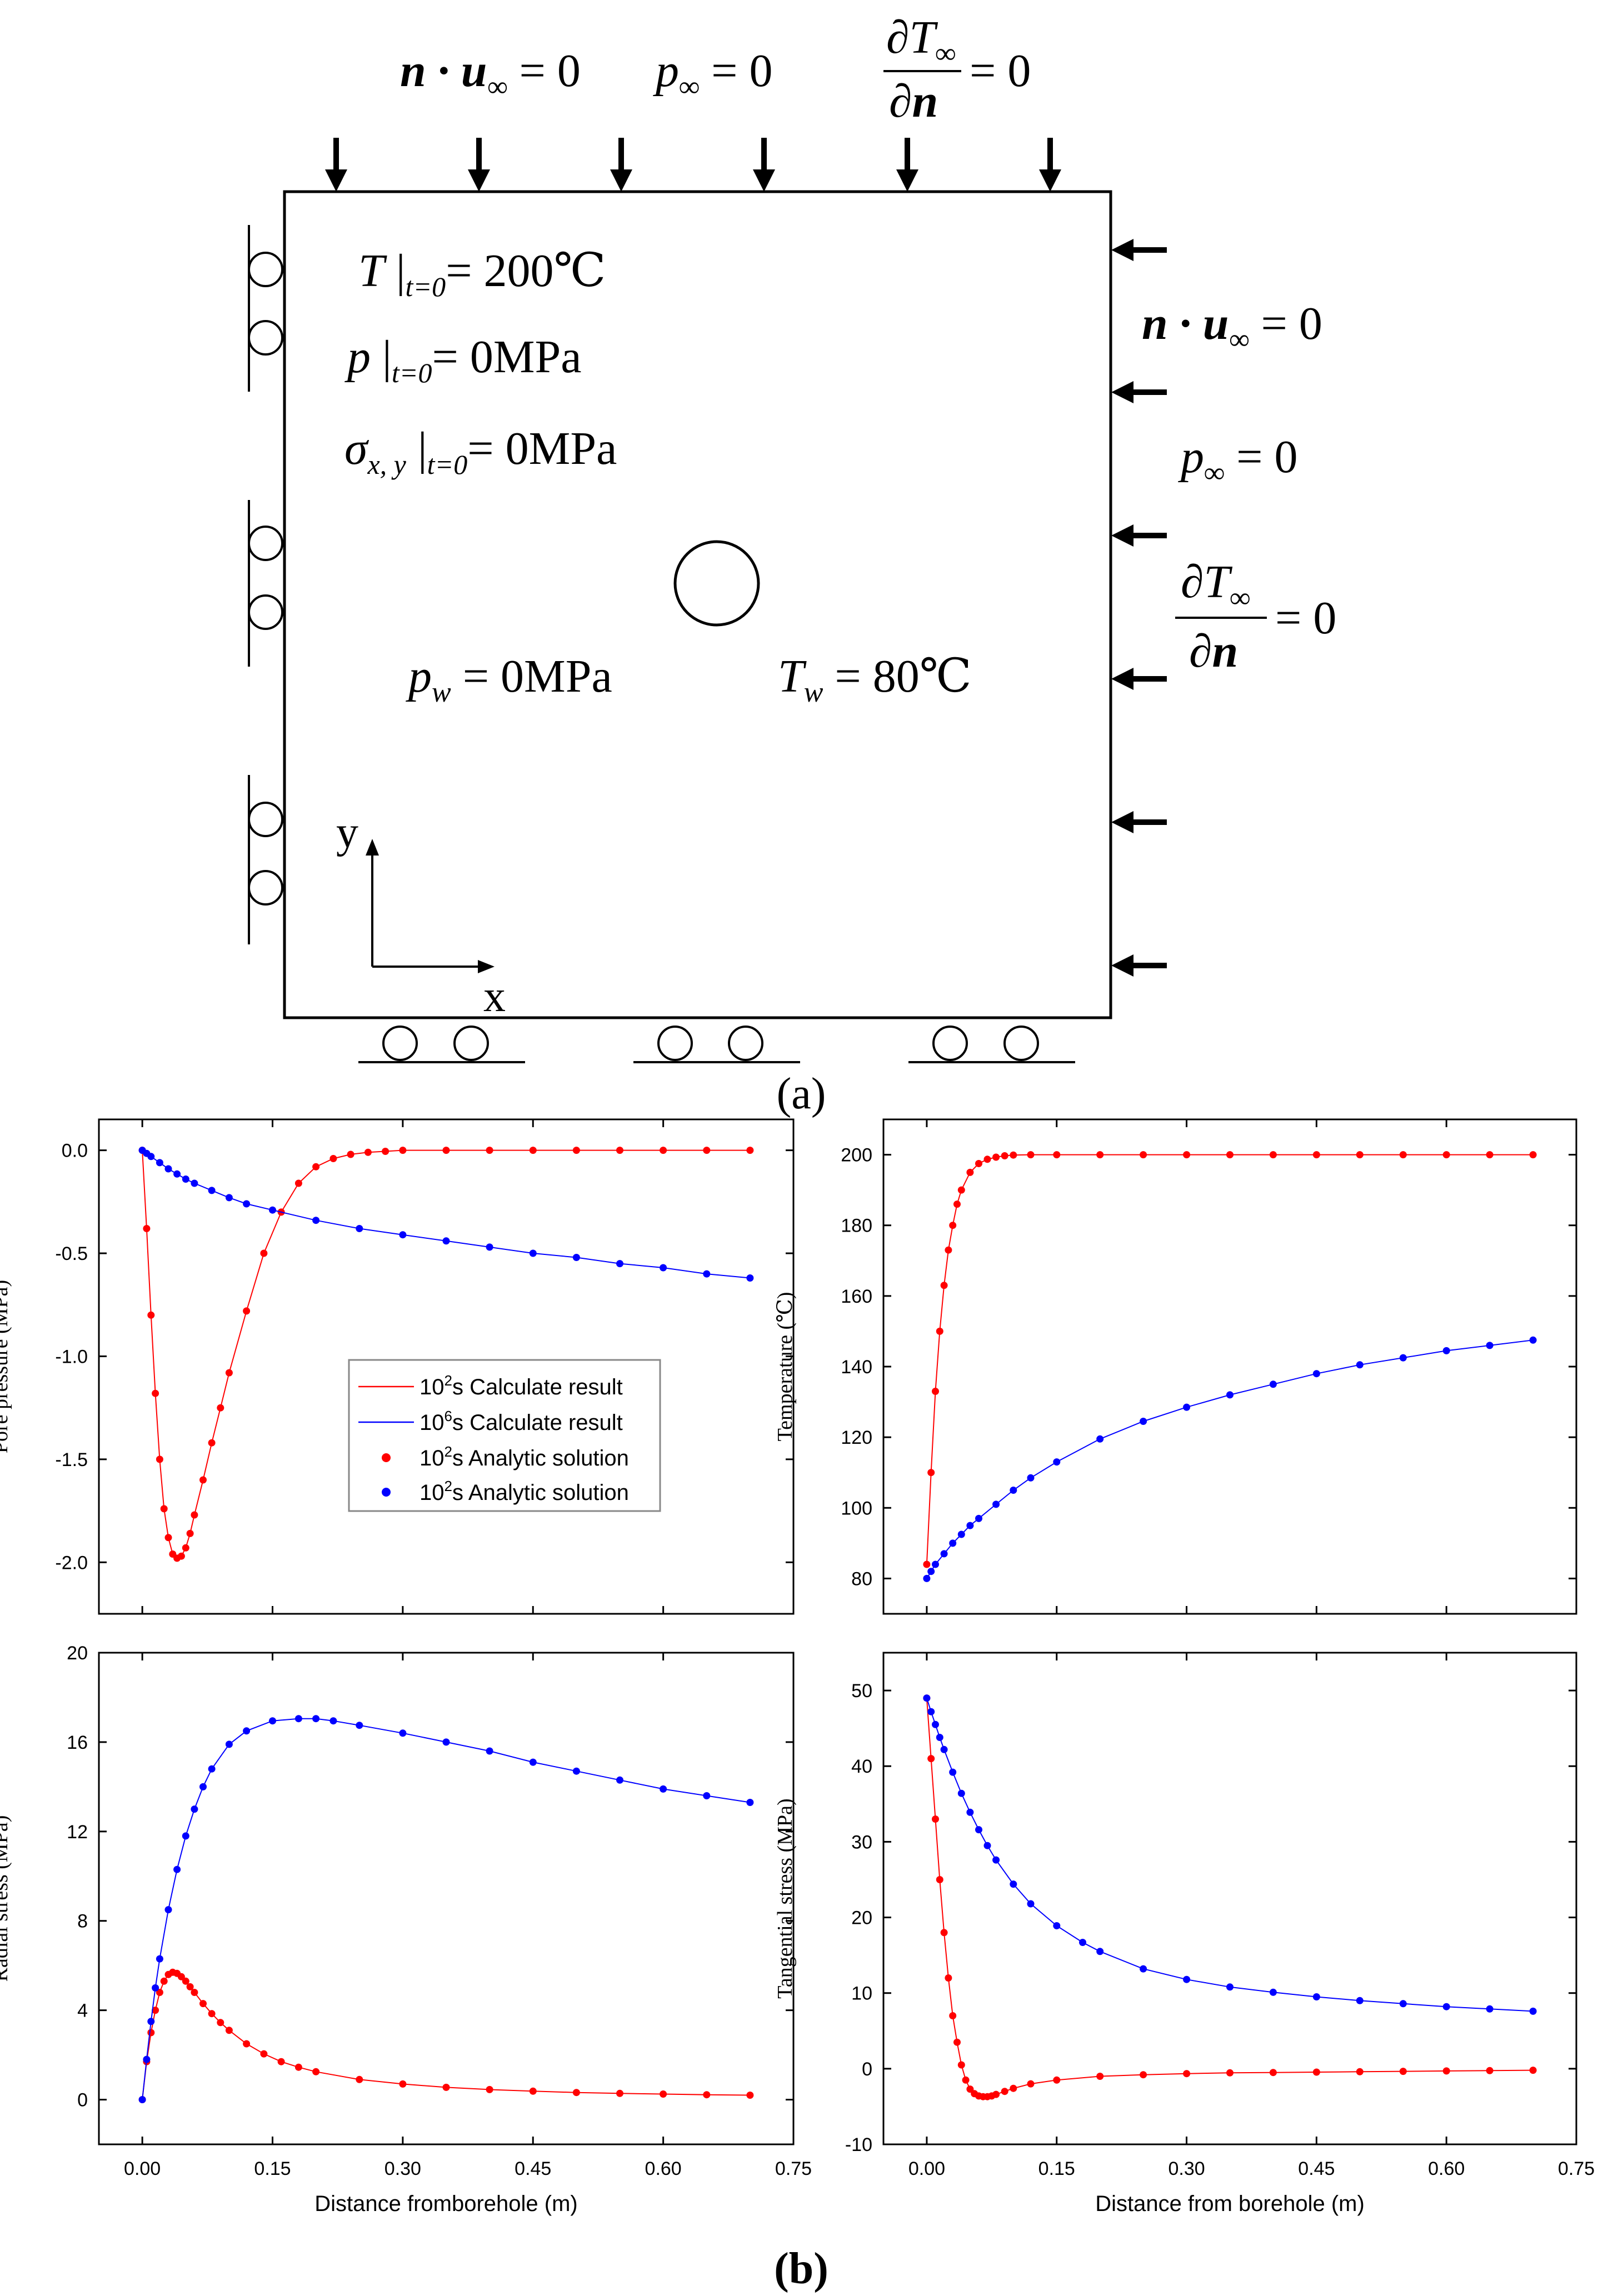 The width and height of the screenshot is (1603, 2296). What do you see at coordinates (77, 1832) in the screenshot?
I see `y-tick-label: 12` at bounding box center [77, 1832].